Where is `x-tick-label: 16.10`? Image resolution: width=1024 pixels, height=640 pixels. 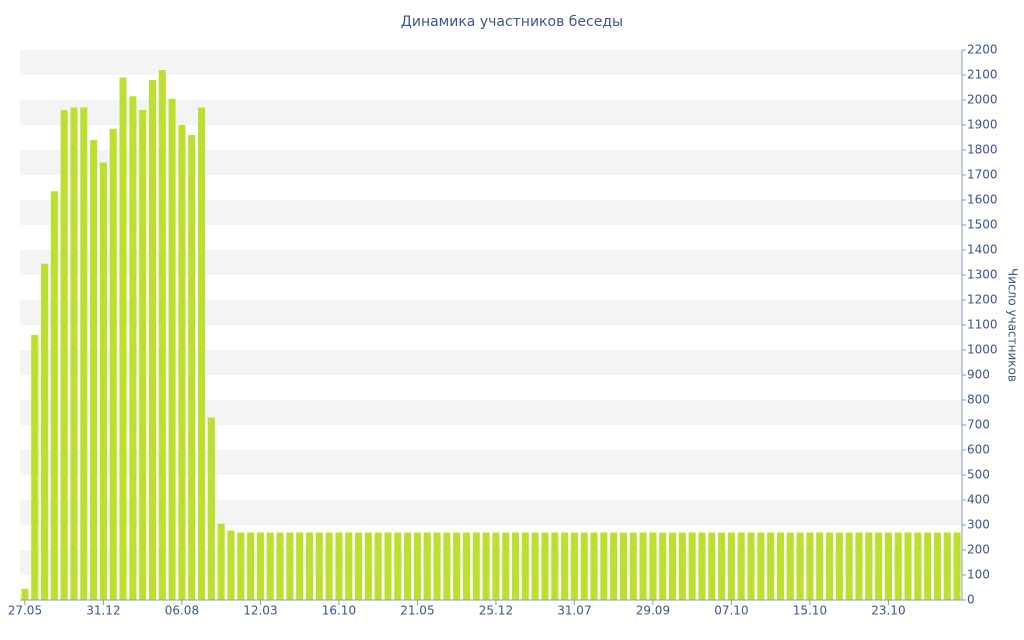 x-tick-label: 16.10 is located at coordinates (339, 611).